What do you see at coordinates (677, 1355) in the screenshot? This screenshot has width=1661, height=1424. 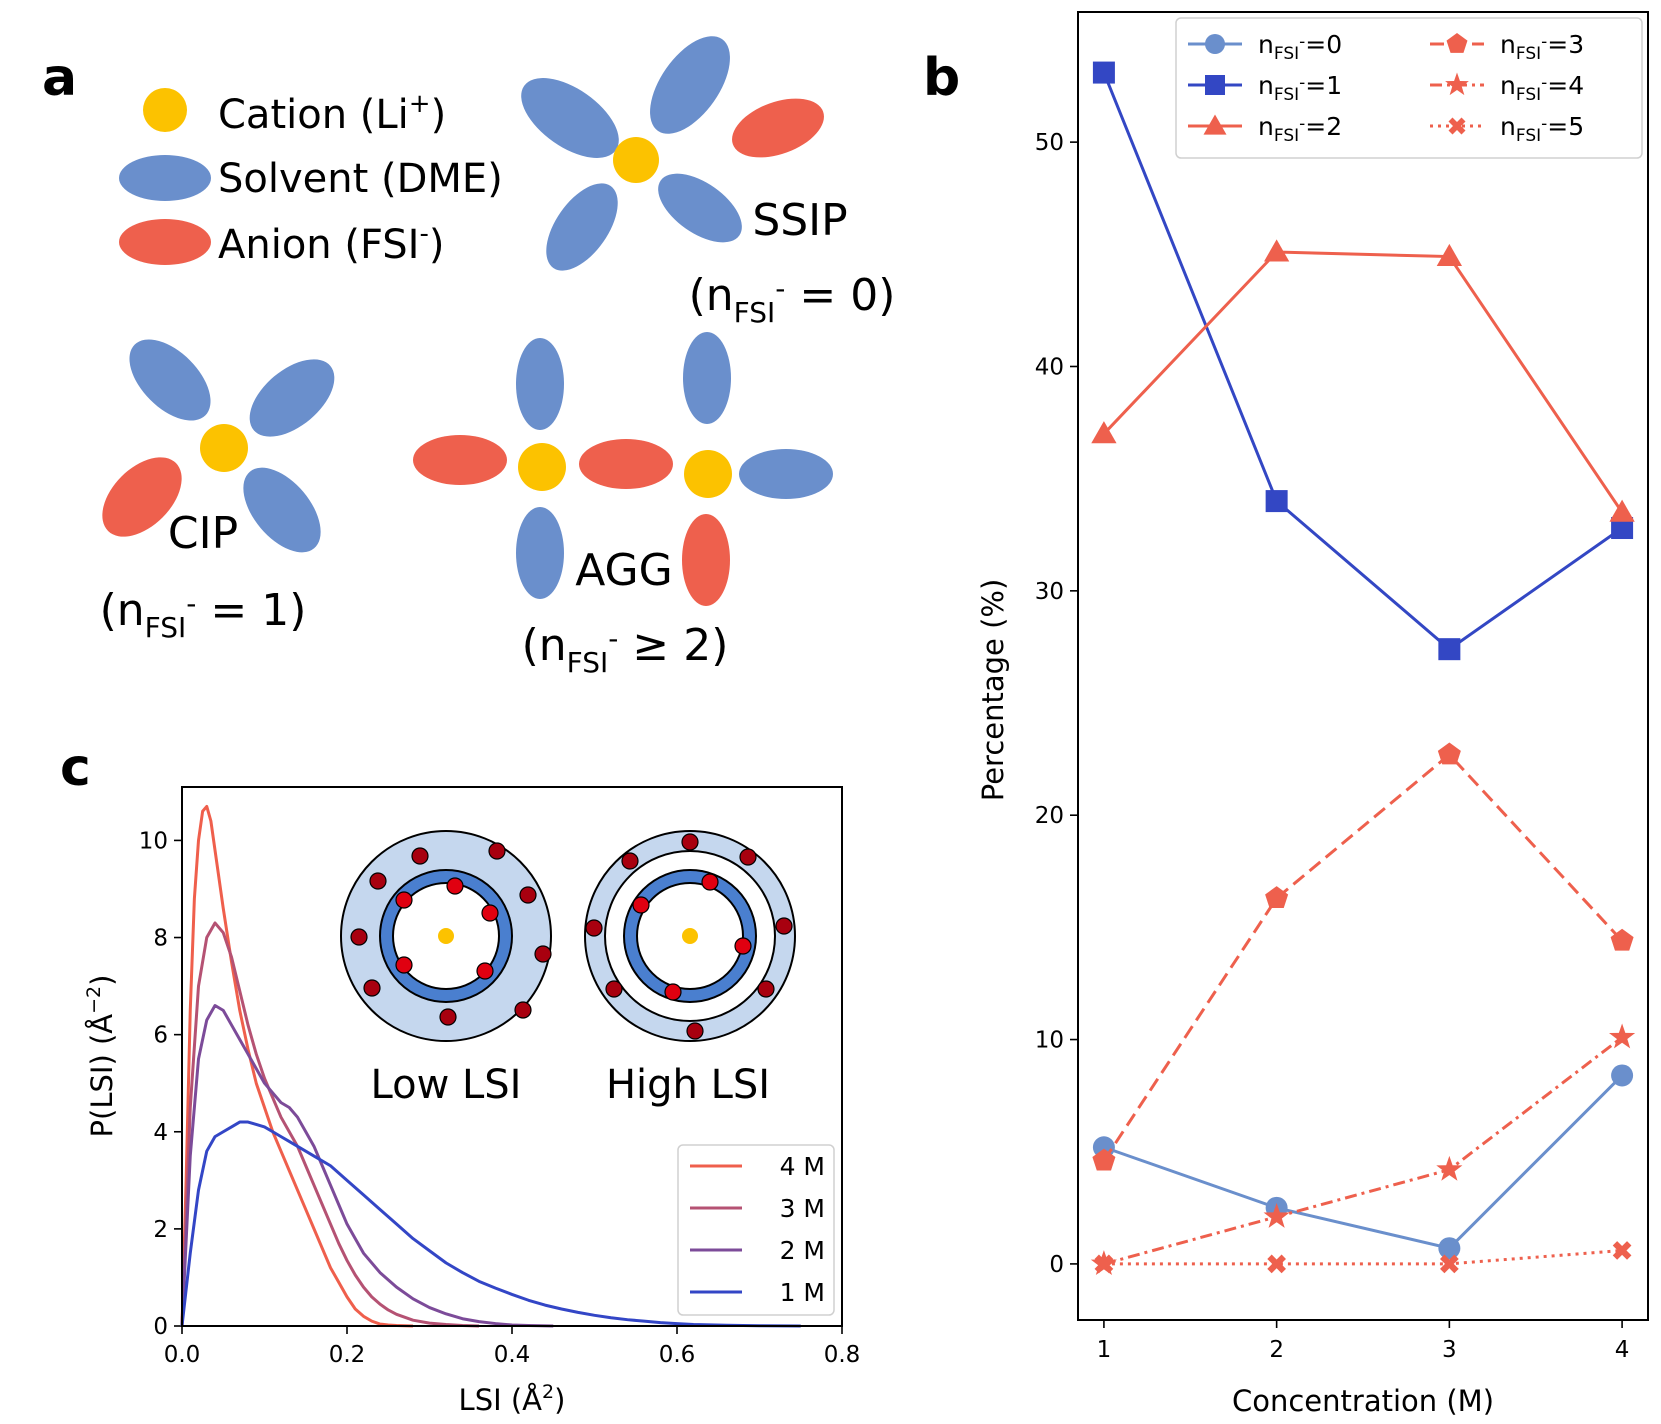 I see `chart-c-xtick-label: 0.6` at bounding box center [677, 1355].